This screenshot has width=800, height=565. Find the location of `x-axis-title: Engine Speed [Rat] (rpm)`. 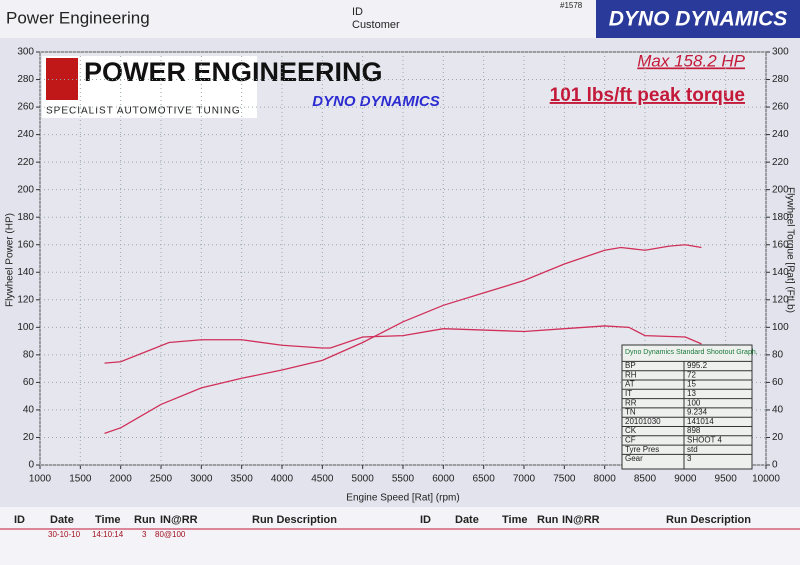

x-axis-title: Engine Speed [Rat] (rpm) is located at coordinates (402, 498).